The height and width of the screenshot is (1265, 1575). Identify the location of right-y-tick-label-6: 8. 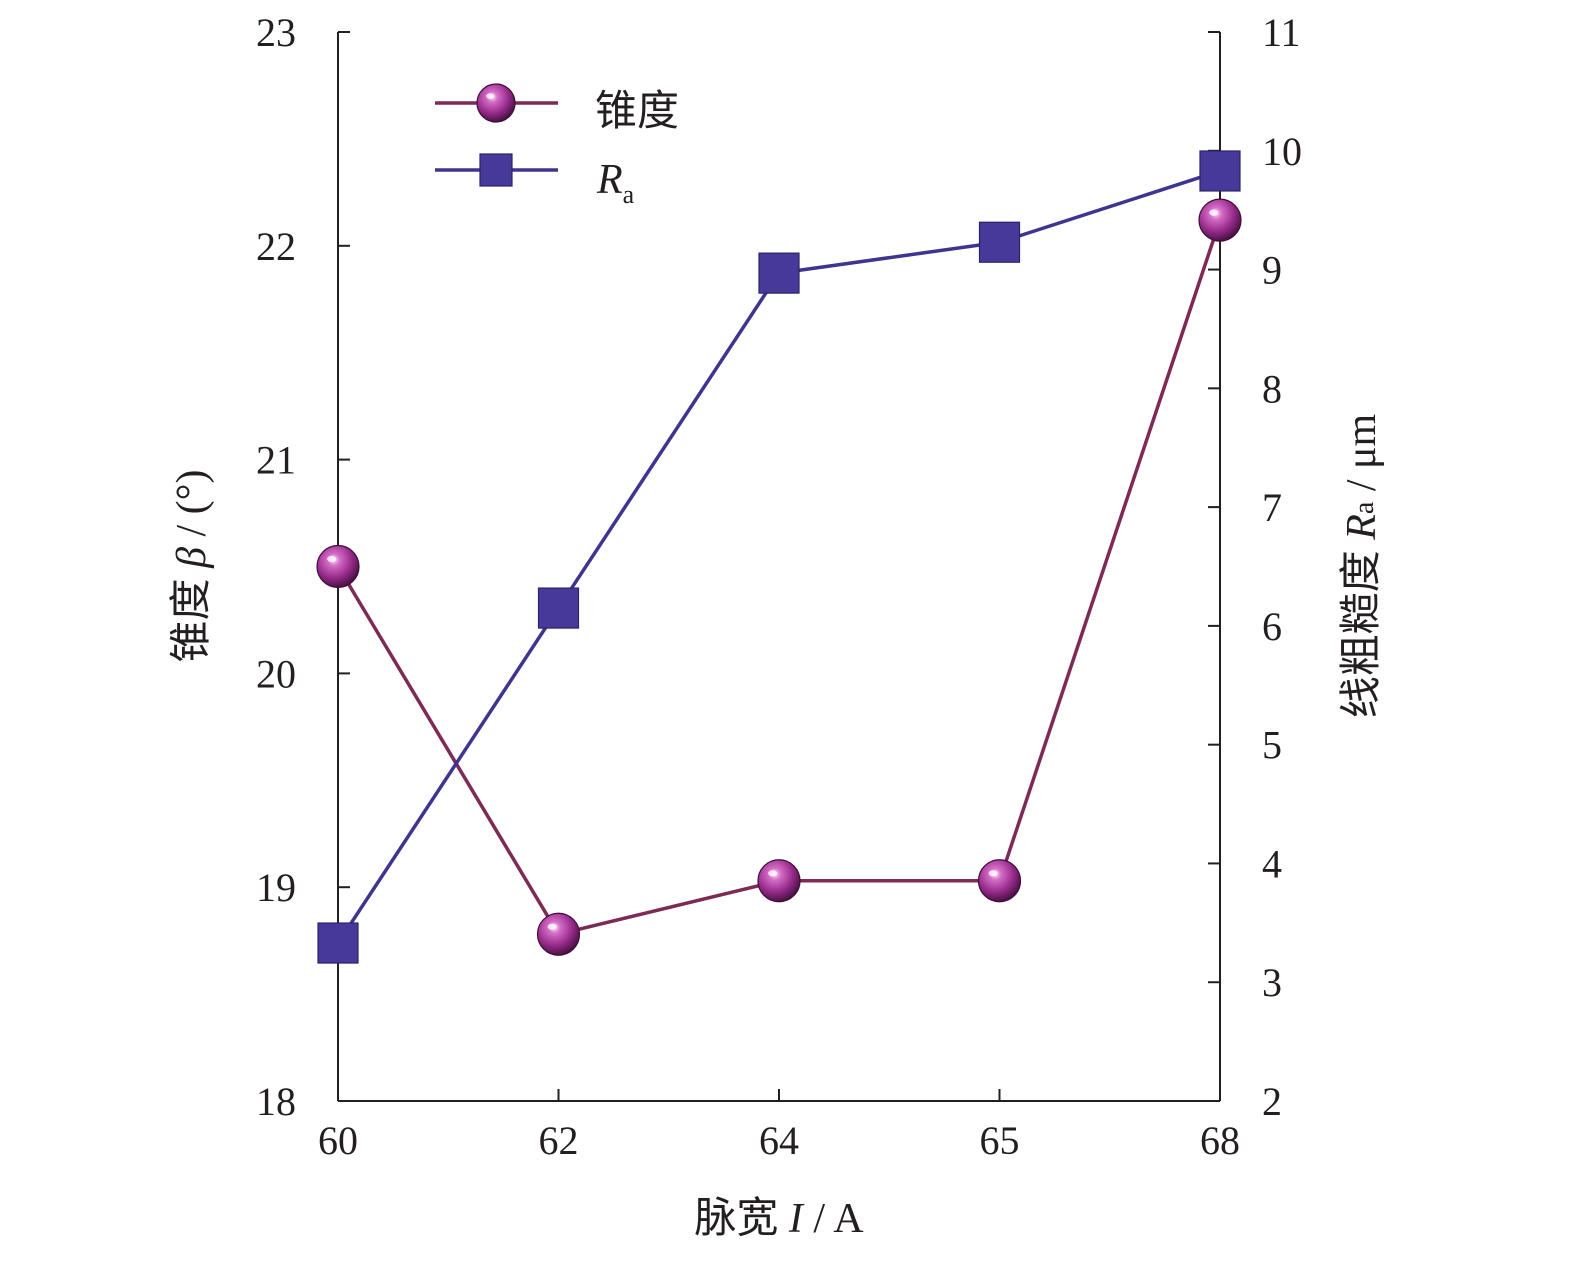
(1272, 388).